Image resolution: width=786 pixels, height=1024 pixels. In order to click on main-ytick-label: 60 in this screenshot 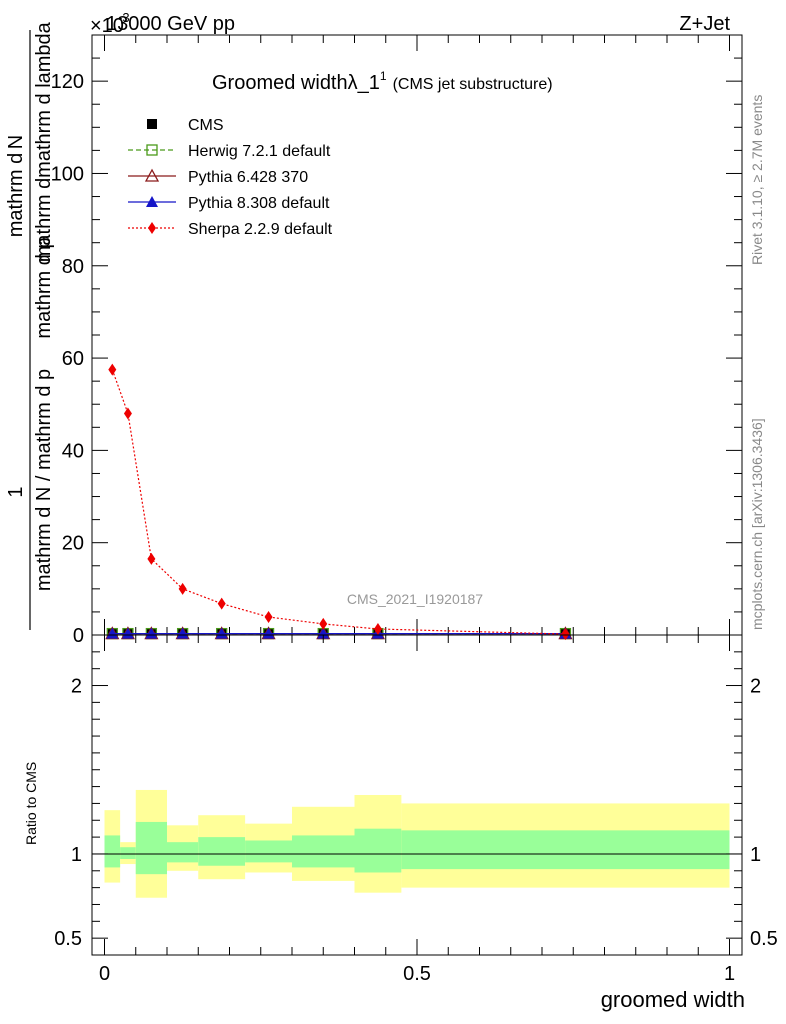, I will do `click(73, 359)`.